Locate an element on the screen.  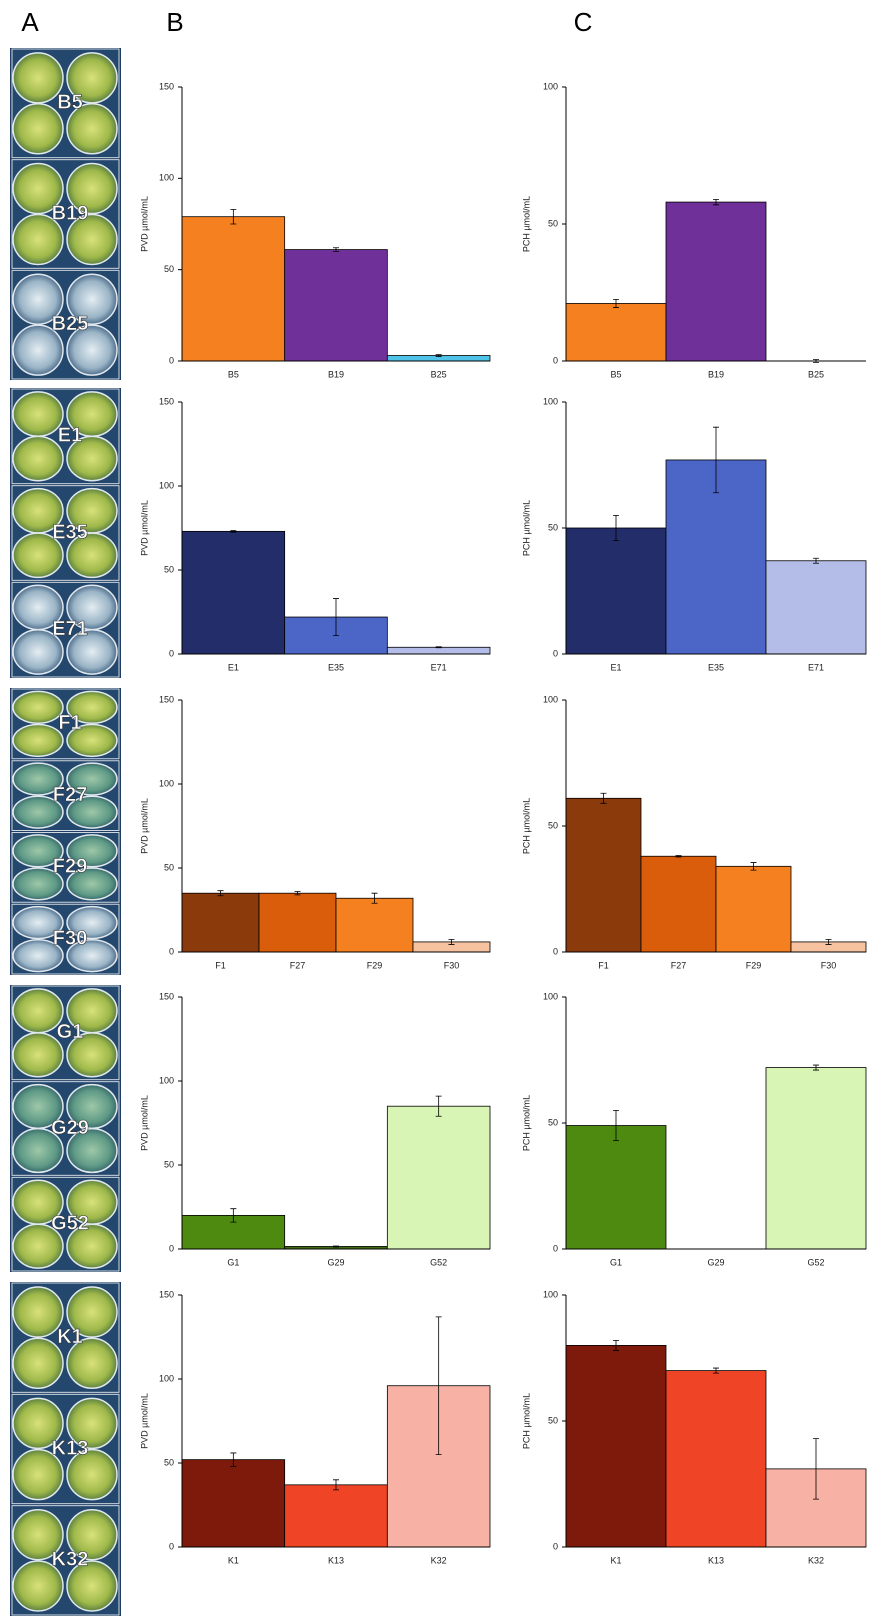
photo-label: K13 is located at coordinates (70, 1448).